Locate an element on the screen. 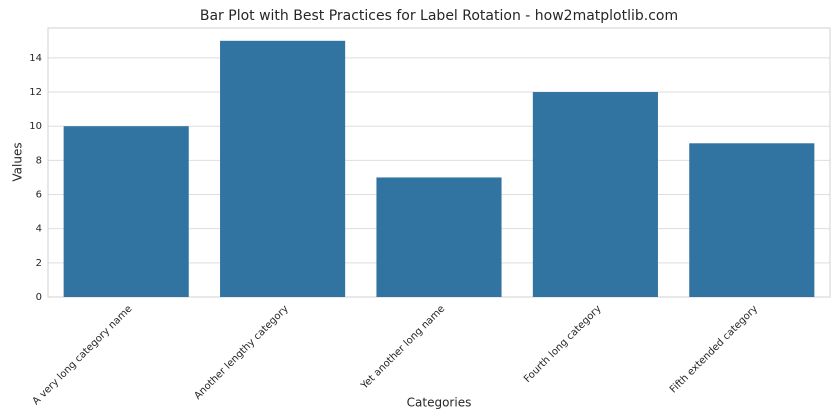 The width and height of the screenshot is (840, 420). x-tick-label: Yet another long name is located at coordinates (403, 347).